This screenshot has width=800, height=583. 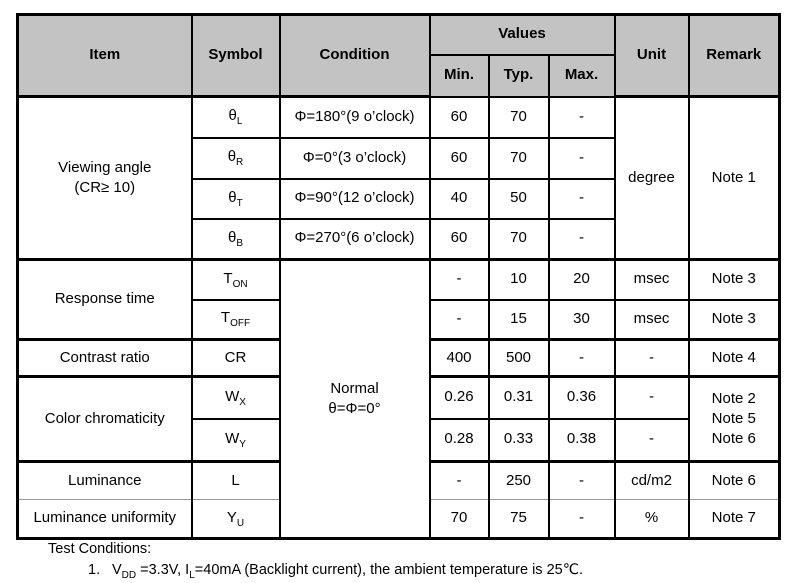 I want to click on symbol-theta-l: θL, so click(x=235, y=117).